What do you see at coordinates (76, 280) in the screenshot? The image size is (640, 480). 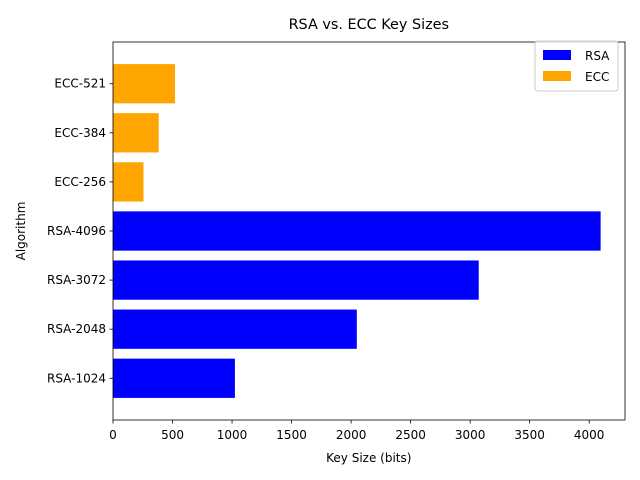 I see `y-tick-label: RSA-3072` at bounding box center [76, 280].